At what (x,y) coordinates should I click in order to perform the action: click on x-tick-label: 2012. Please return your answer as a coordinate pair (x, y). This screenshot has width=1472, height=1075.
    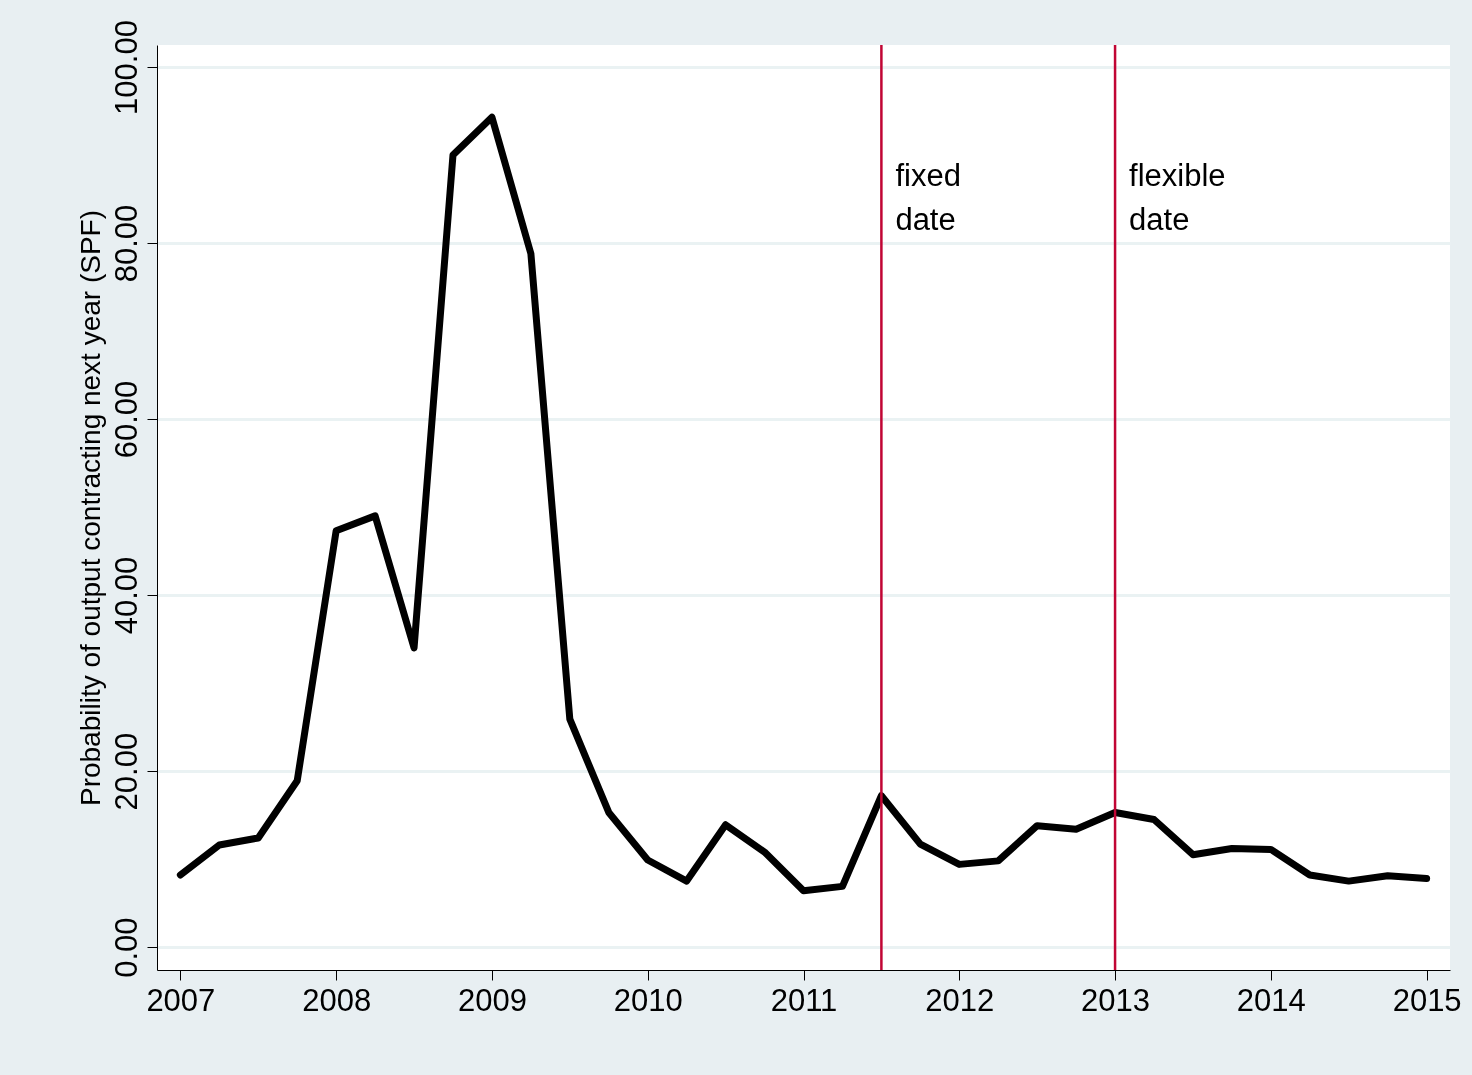
    Looking at the image, I should click on (960, 1000).